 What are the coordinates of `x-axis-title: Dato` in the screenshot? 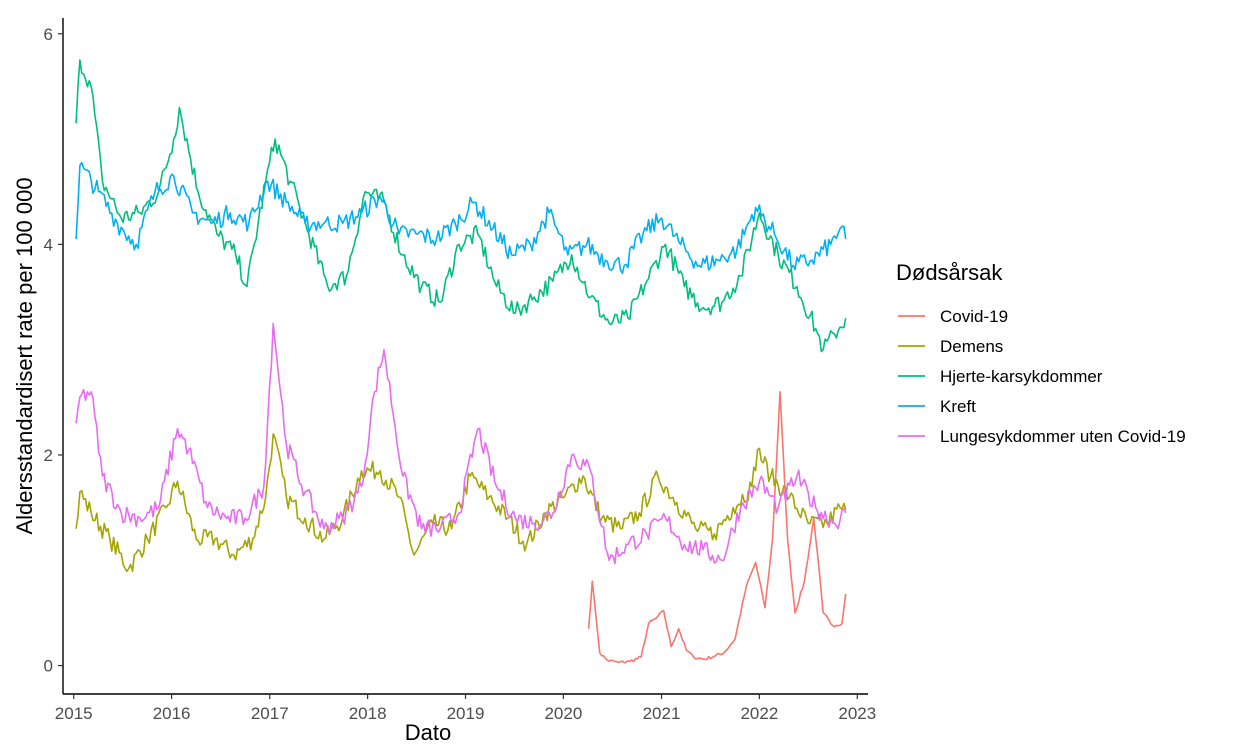 It's located at (428, 732).